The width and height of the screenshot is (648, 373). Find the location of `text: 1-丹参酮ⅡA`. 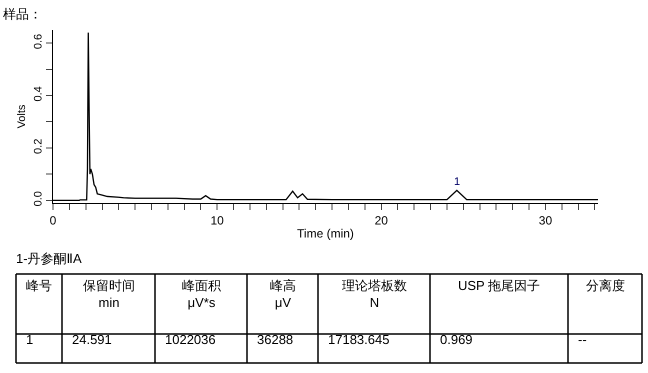

text: 1-丹参酮ⅡA is located at coordinates (49, 258).